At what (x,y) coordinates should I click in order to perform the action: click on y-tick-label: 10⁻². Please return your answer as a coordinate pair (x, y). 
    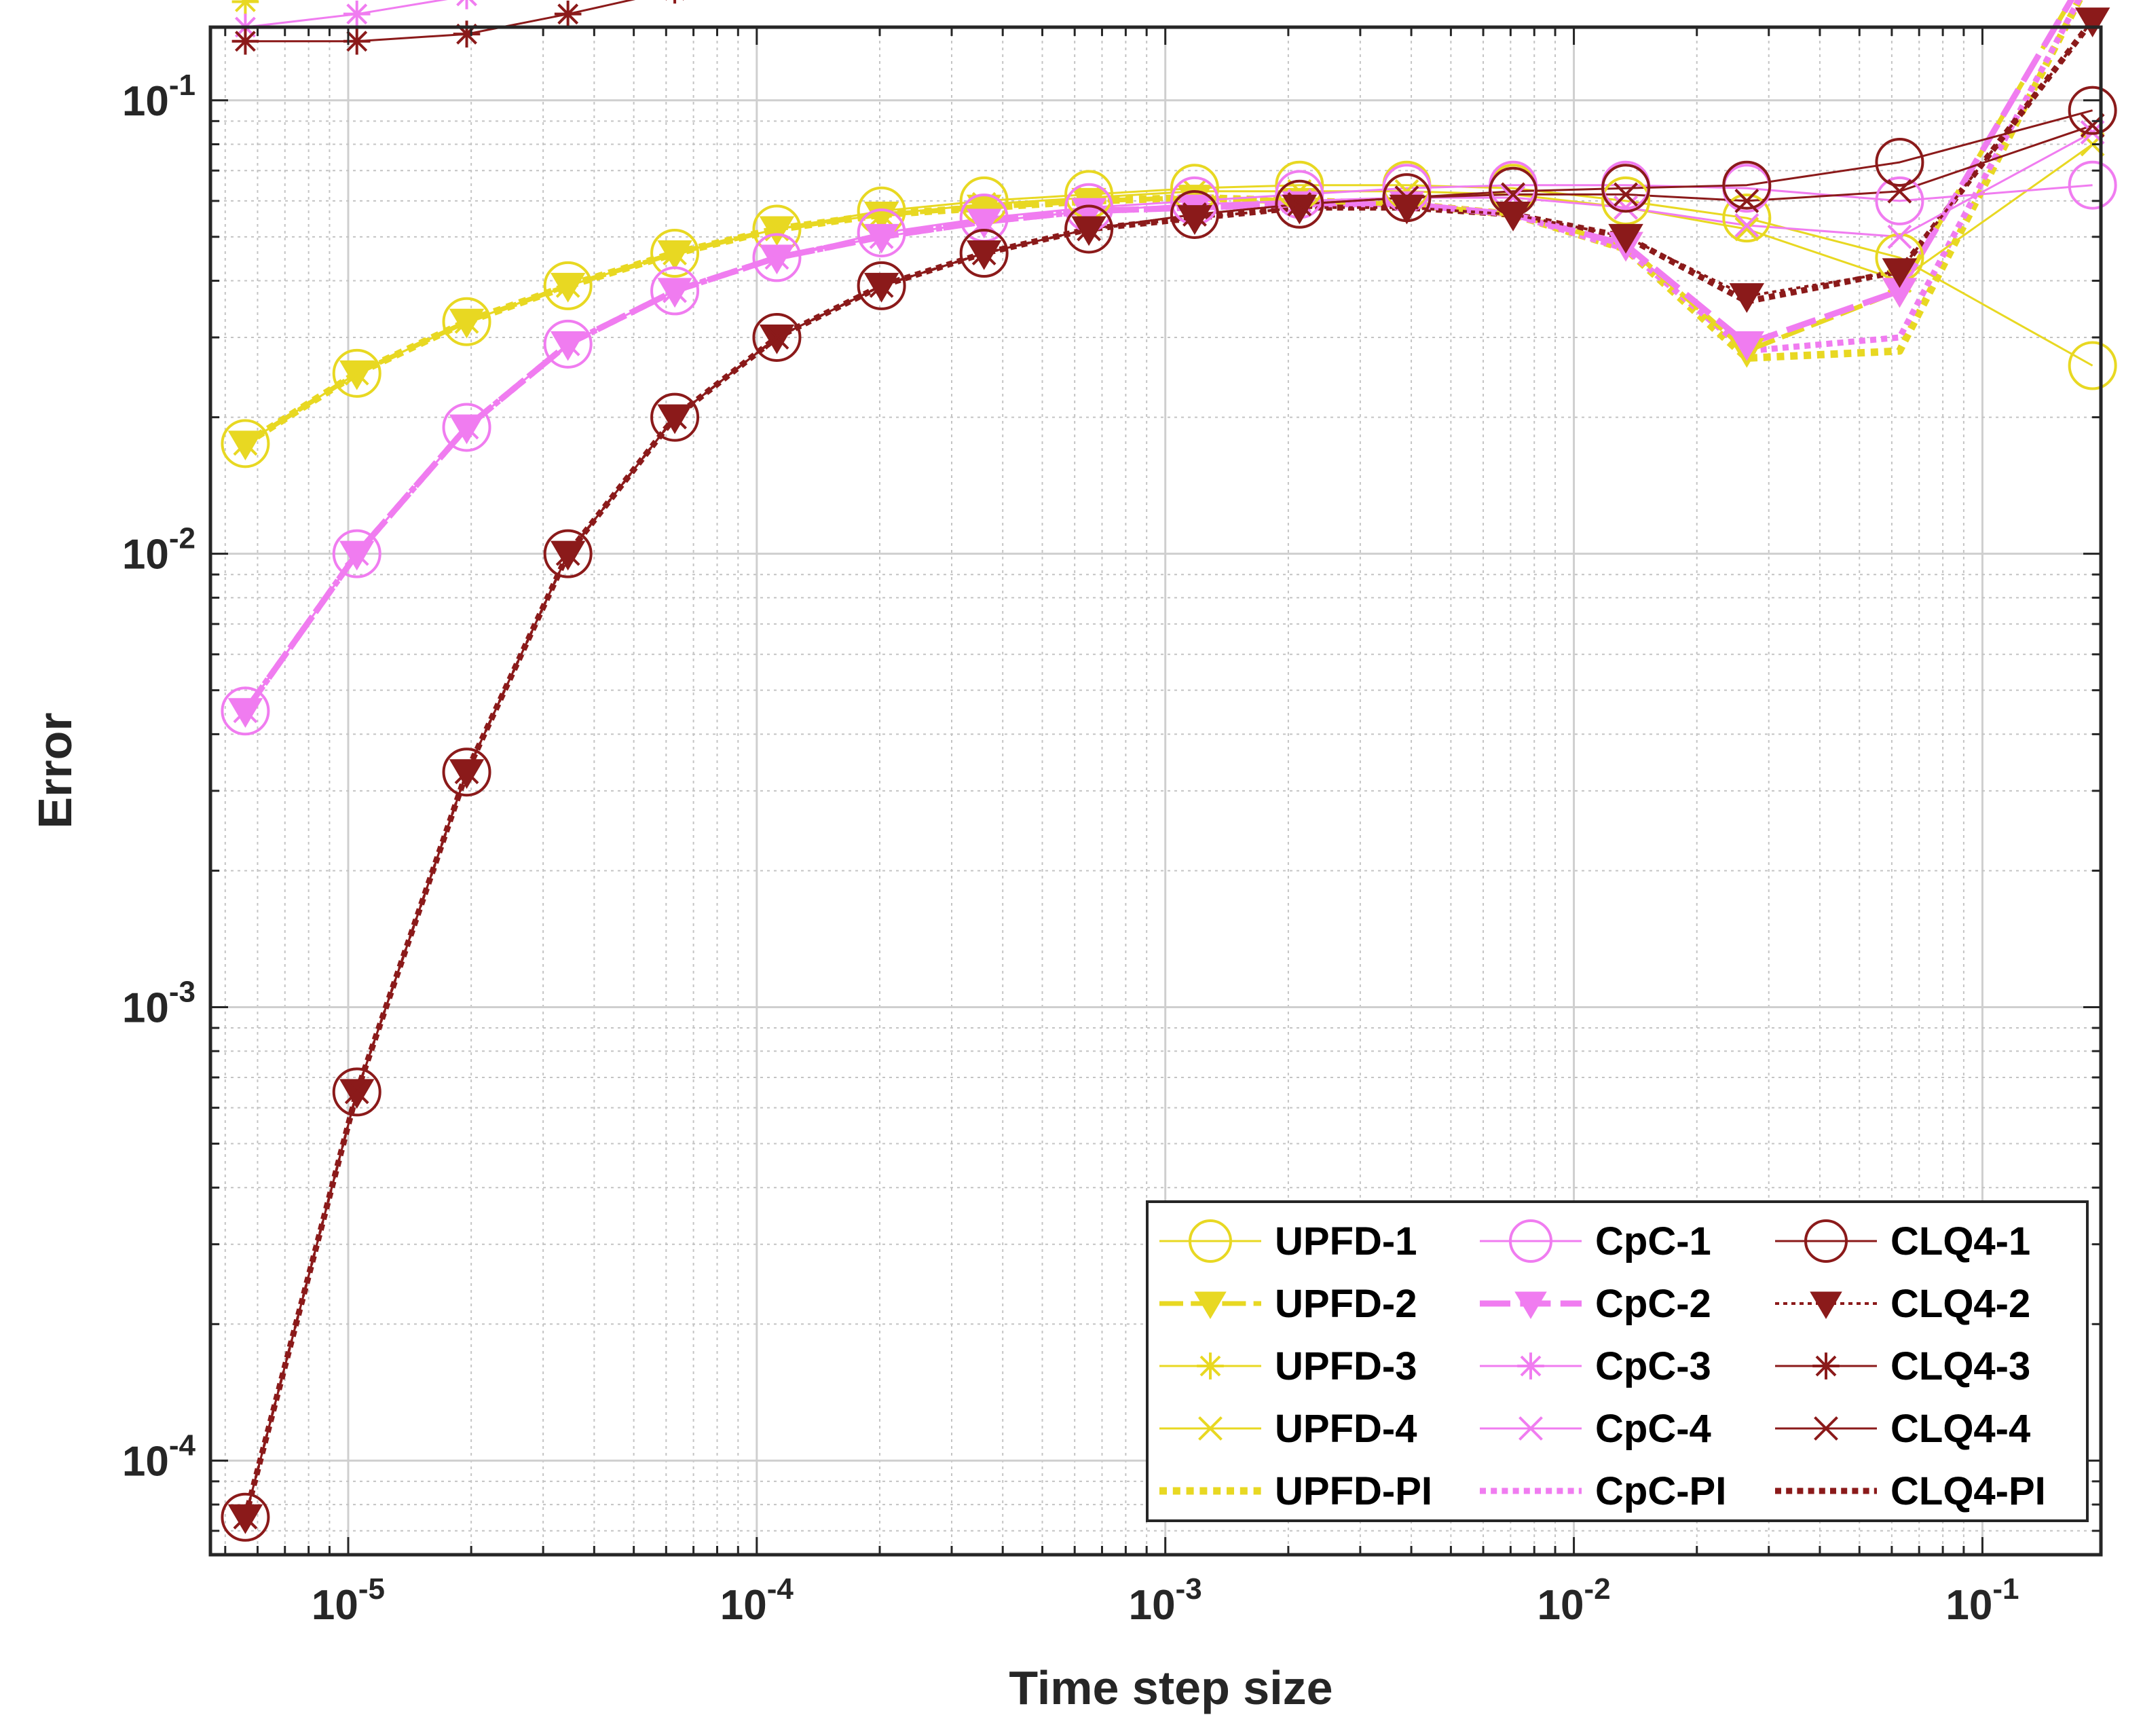
    Looking at the image, I should click on (158, 550).